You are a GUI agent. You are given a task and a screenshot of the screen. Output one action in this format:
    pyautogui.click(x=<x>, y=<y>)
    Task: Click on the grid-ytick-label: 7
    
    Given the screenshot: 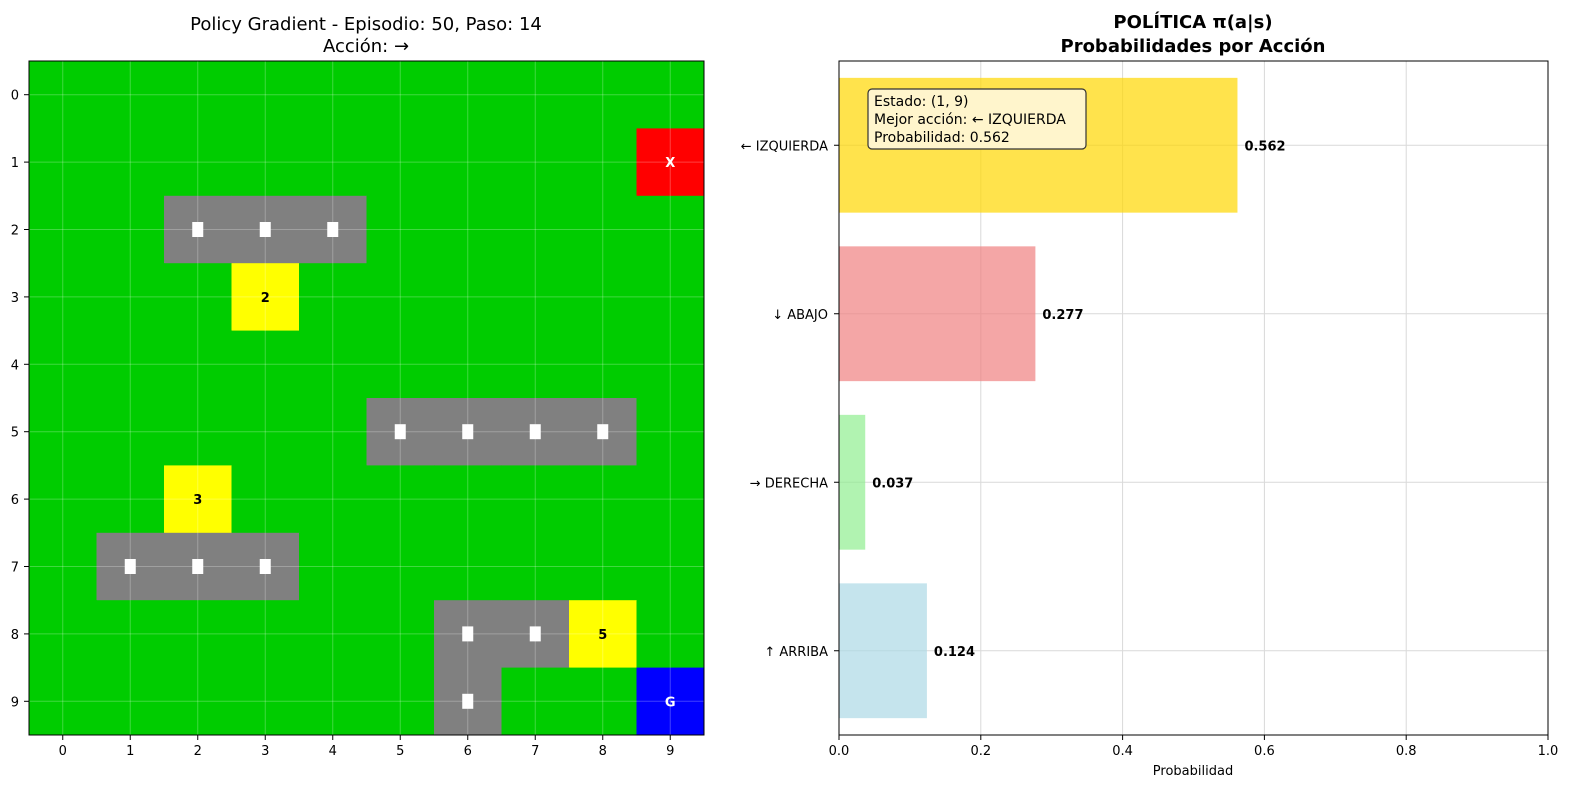 What is the action you would take?
    pyautogui.click(x=15, y=568)
    